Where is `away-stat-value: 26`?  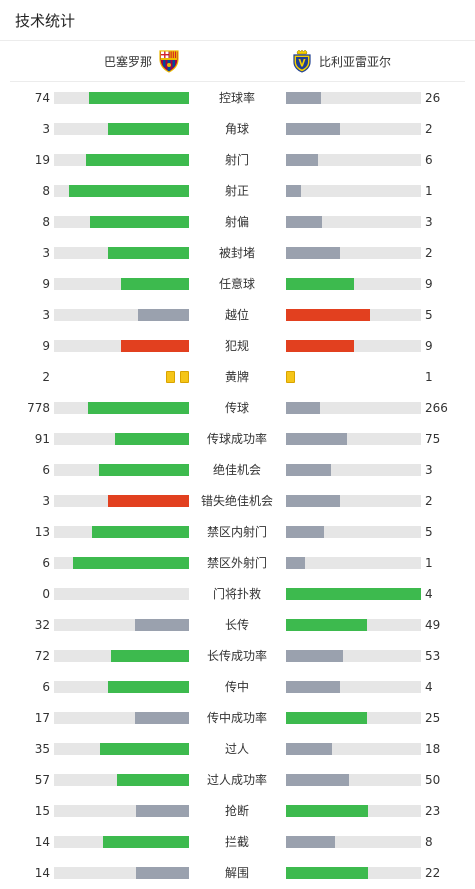 away-stat-value: 26 is located at coordinates (433, 98).